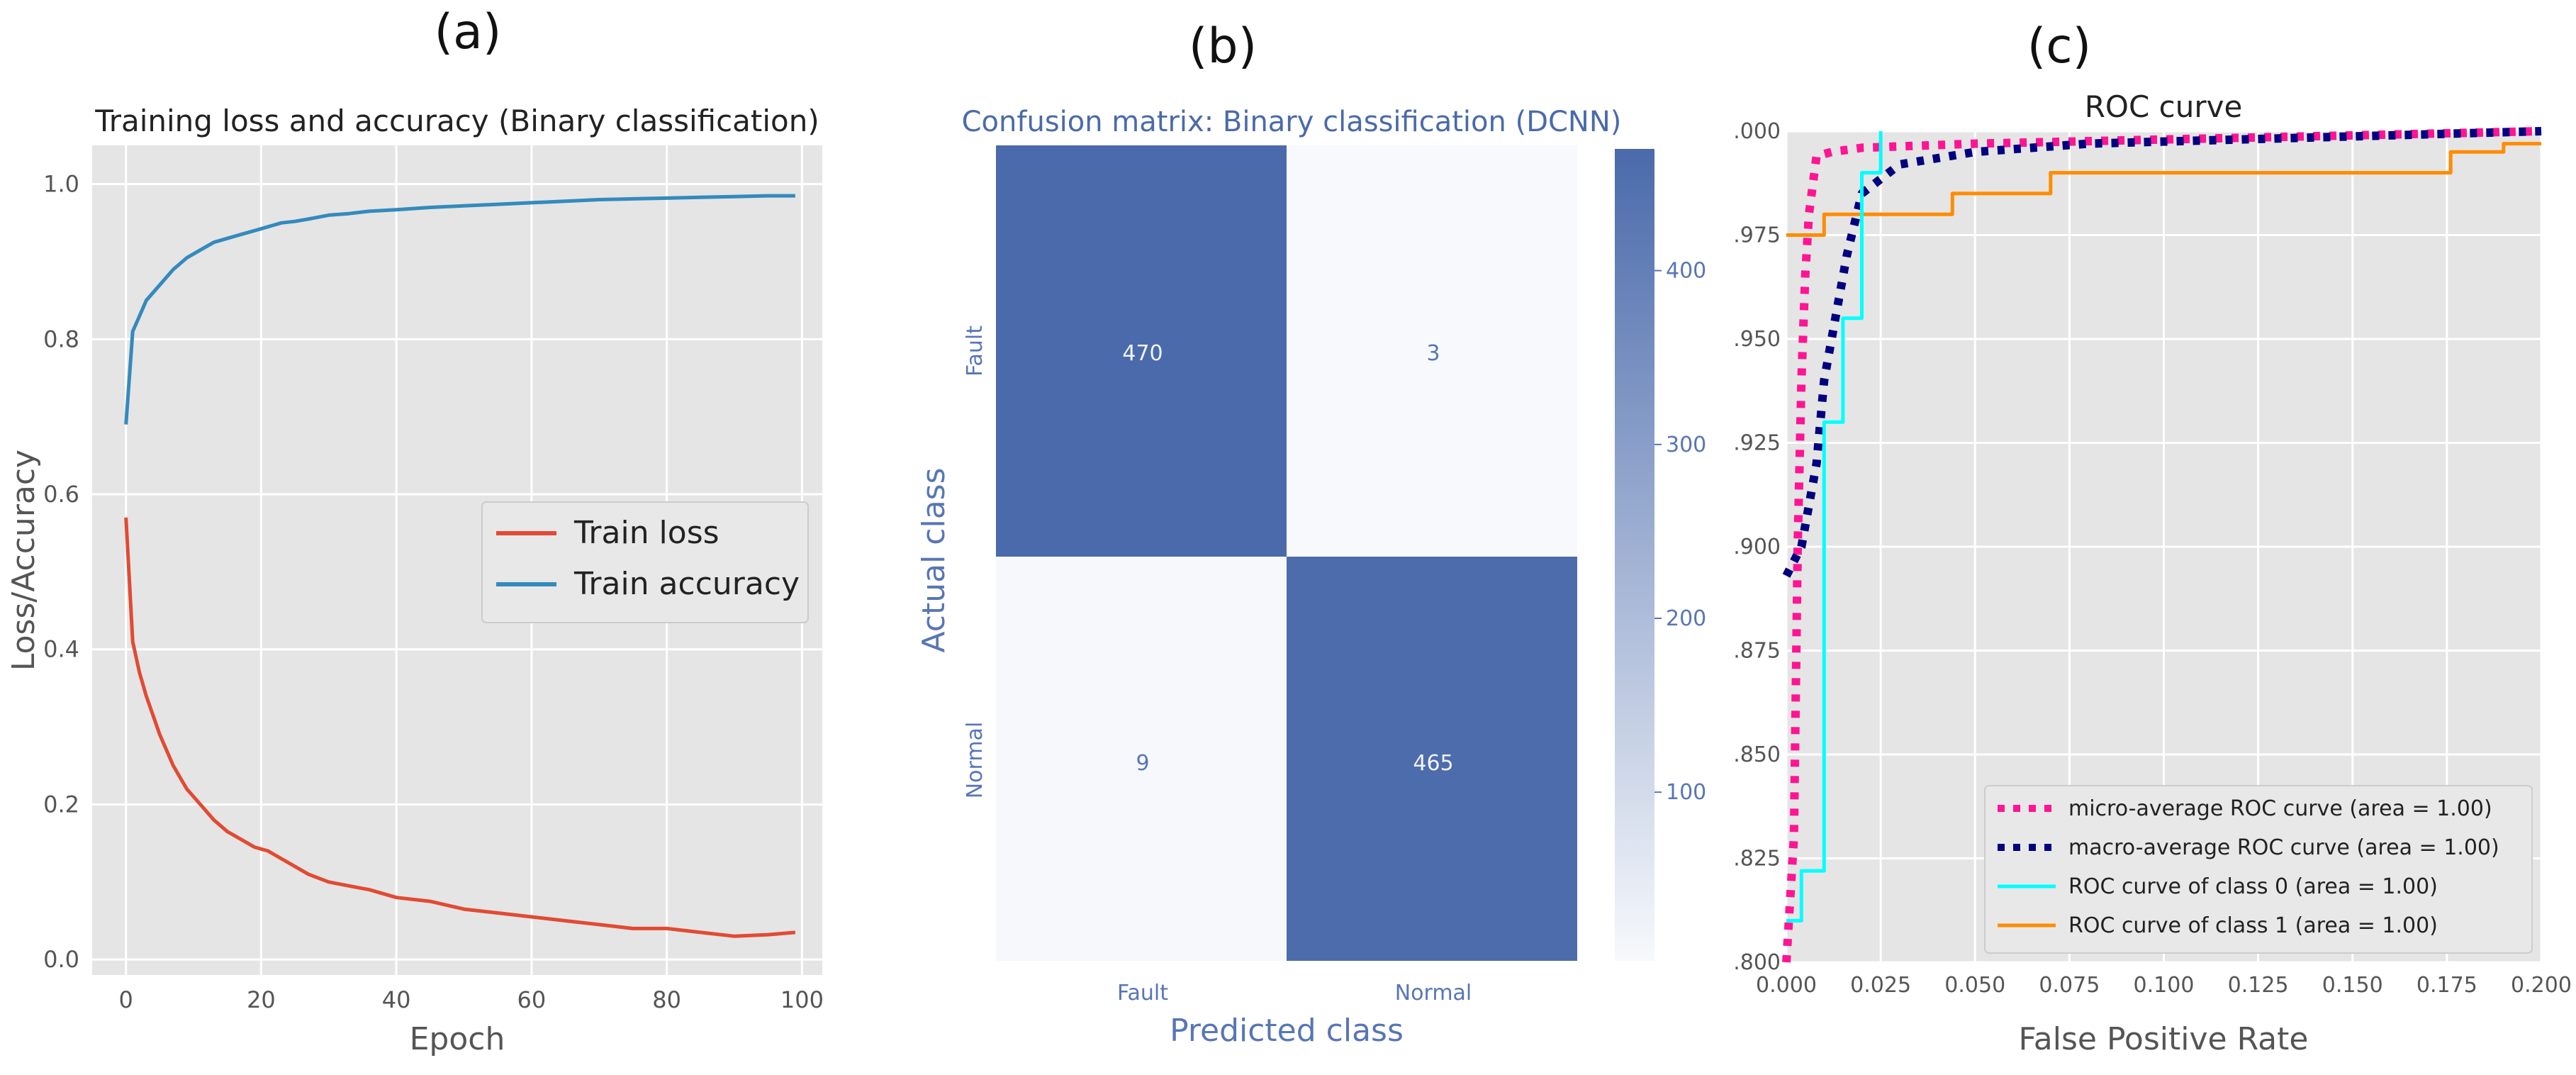  I want to click on c-xtick-label: 0.150, so click(2352, 986).